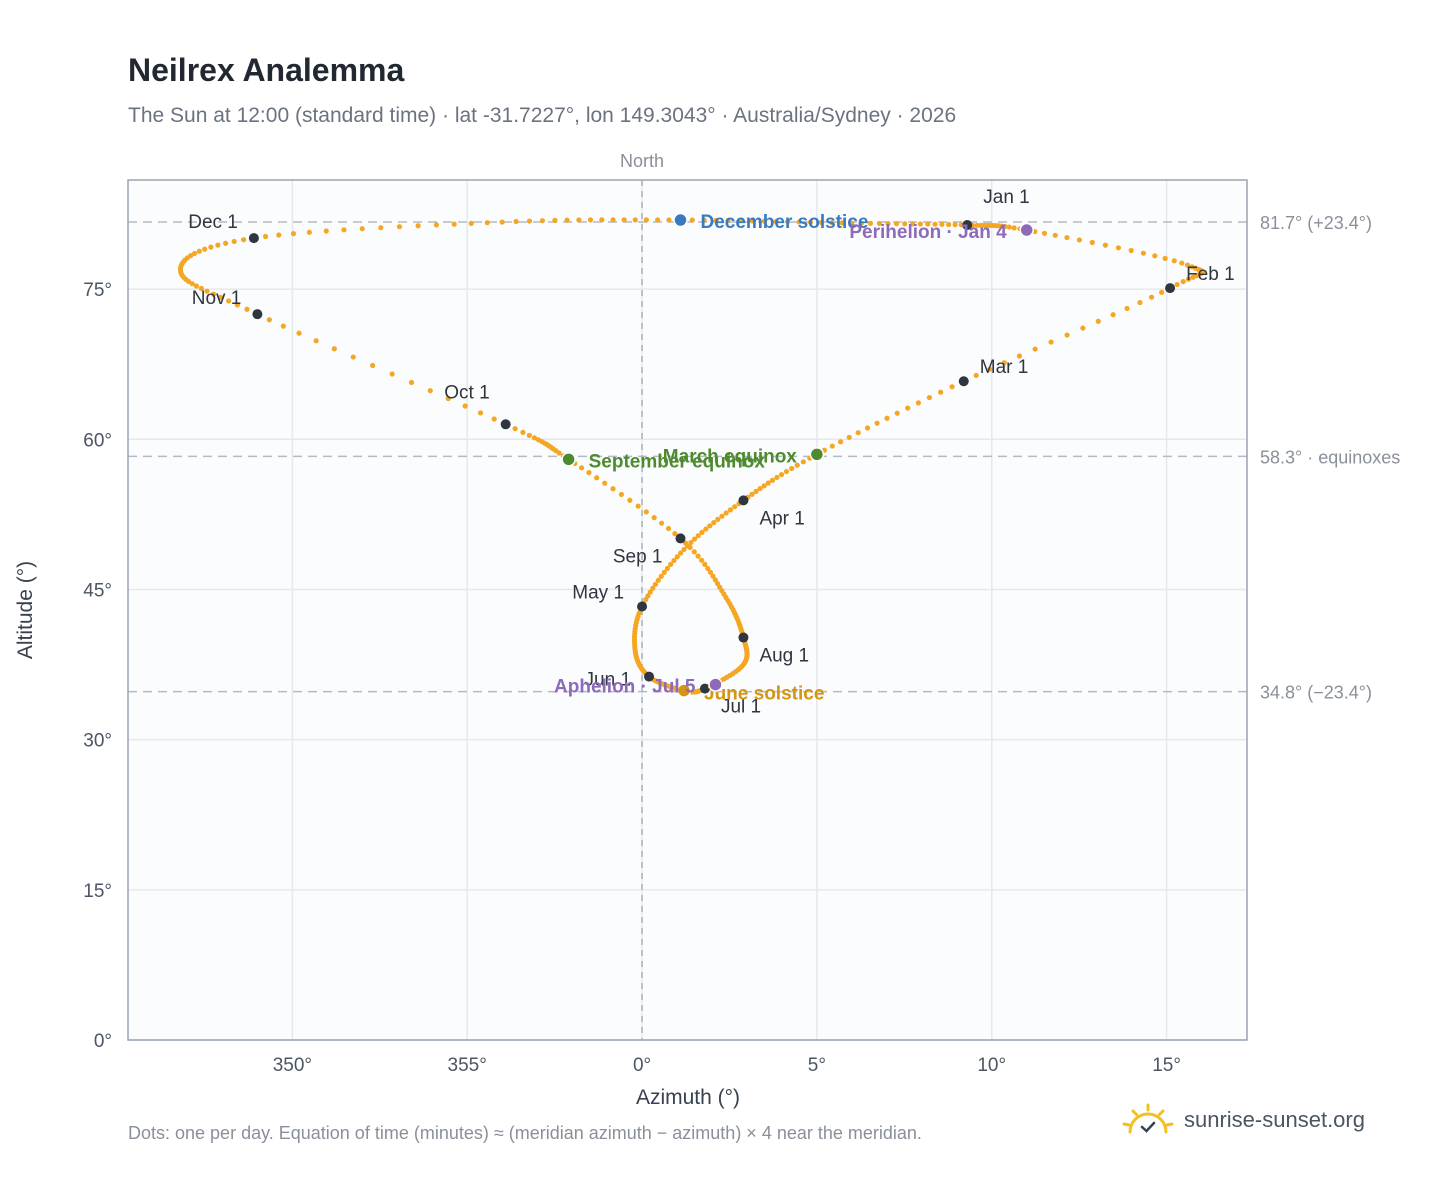 The height and width of the screenshot is (1188, 1448). What do you see at coordinates (785, 222) in the screenshot?
I see `event-label: December solstice` at bounding box center [785, 222].